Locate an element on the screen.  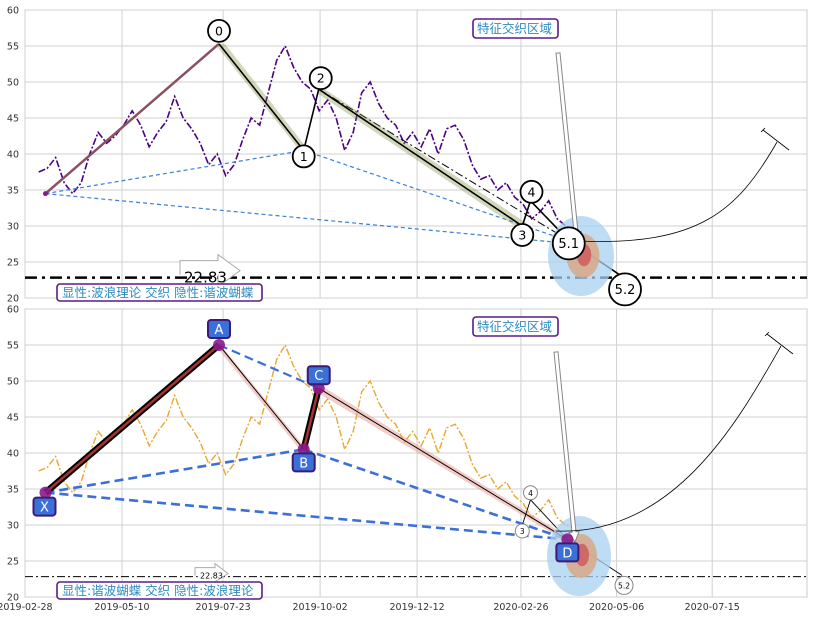
wave-marker-label: 3 is located at coordinates (522, 531).